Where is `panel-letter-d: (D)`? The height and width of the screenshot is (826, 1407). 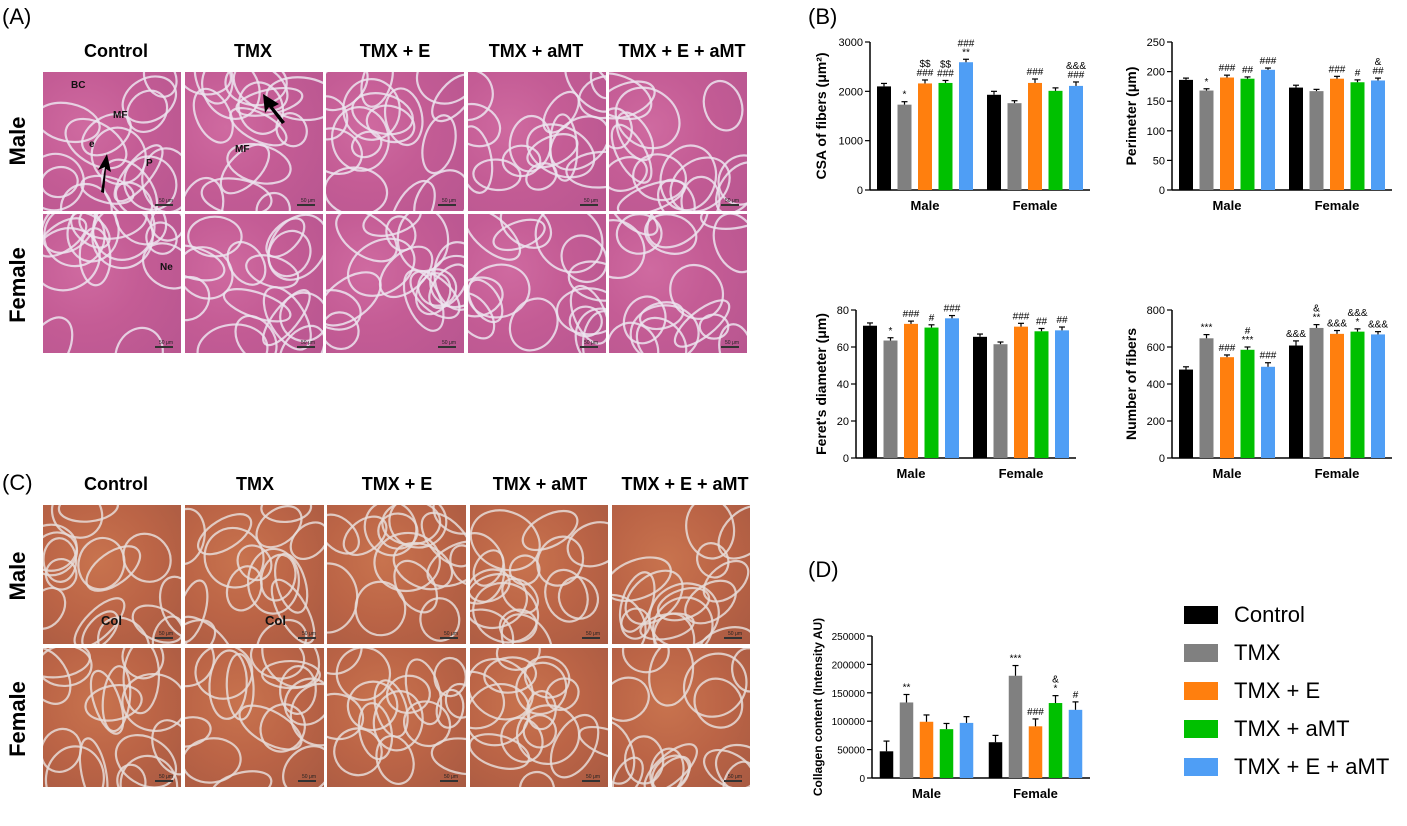 panel-letter-d: (D) is located at coordinates (823, 569).